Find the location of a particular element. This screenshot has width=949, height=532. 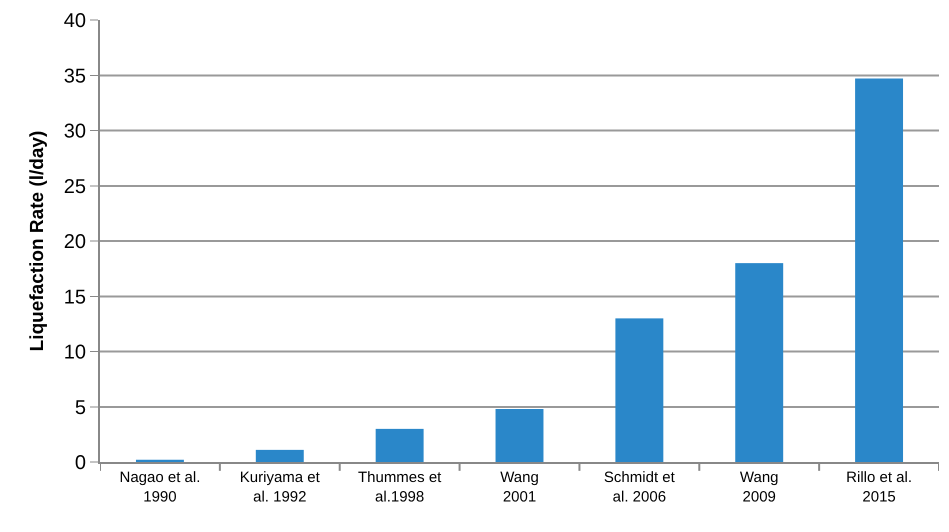

x-tick-label: Rillo et al. 2015 is located at coordinates (879, 487).